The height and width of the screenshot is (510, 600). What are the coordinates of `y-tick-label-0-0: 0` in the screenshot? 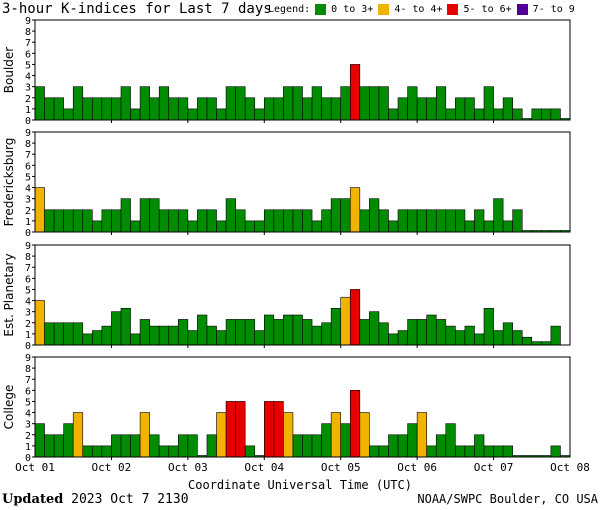 It's located at (28, 121).